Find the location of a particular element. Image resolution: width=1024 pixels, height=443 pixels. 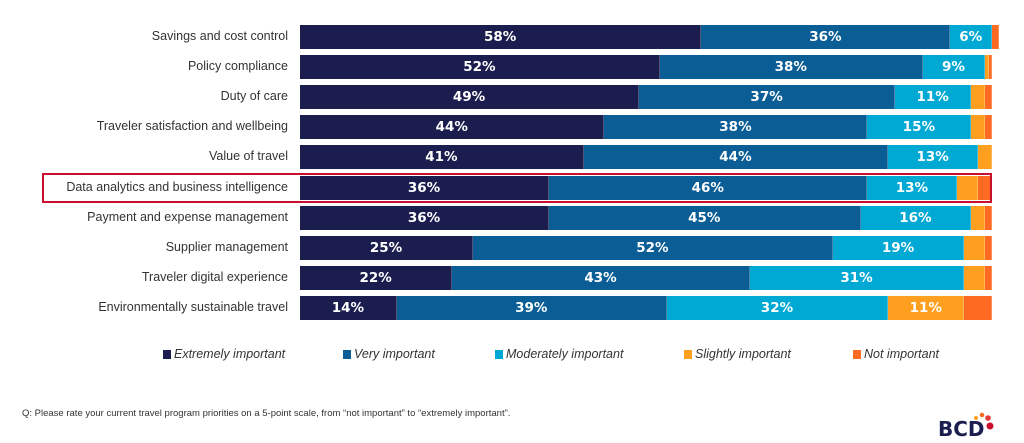

data-label: 6% is located at coordinates (971, 37).